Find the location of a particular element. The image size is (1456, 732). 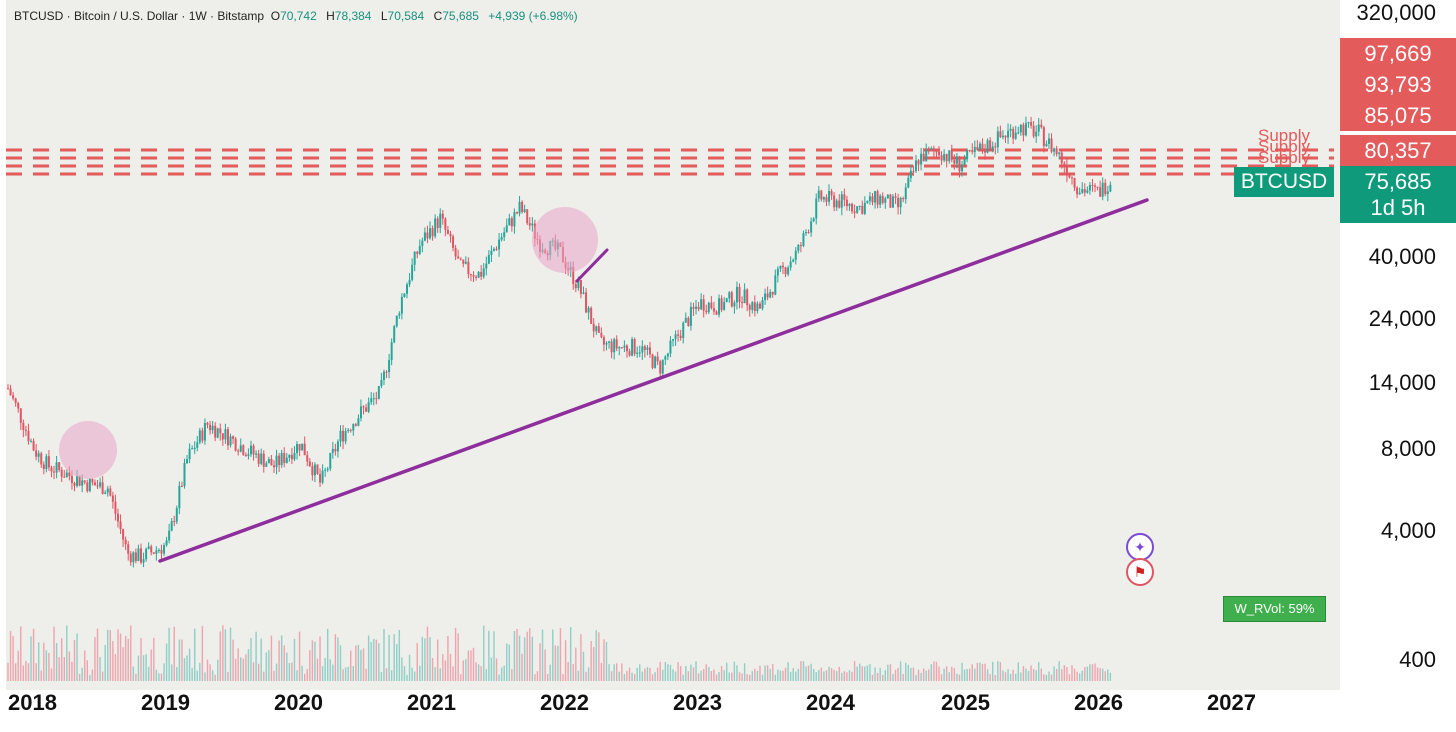

current-ticker-label: BTCUSD is located at coordinates (1284, 182).